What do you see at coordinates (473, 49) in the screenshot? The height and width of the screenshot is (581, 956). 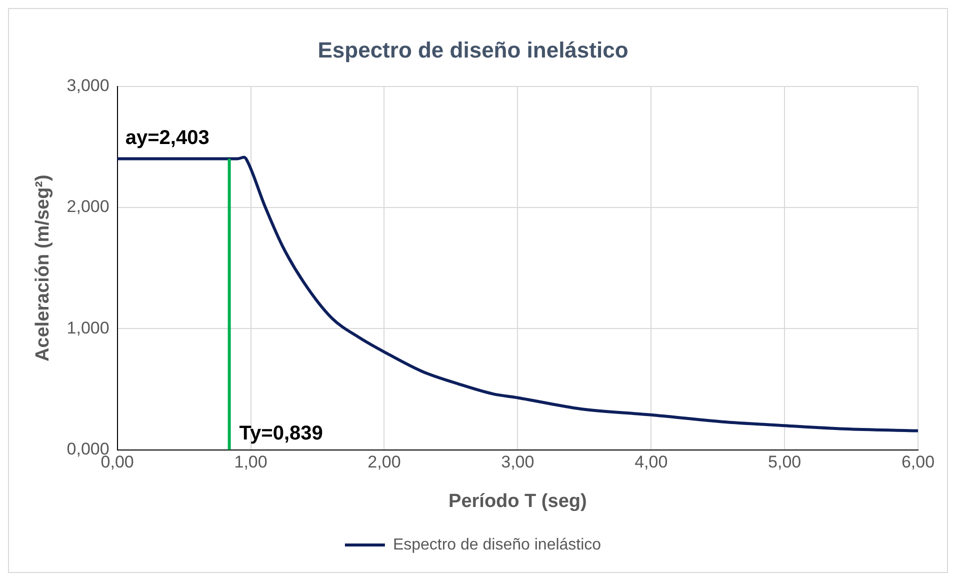 I see `chart-title: Espectro de diseño inelástico` at bounding box center [473, 49].